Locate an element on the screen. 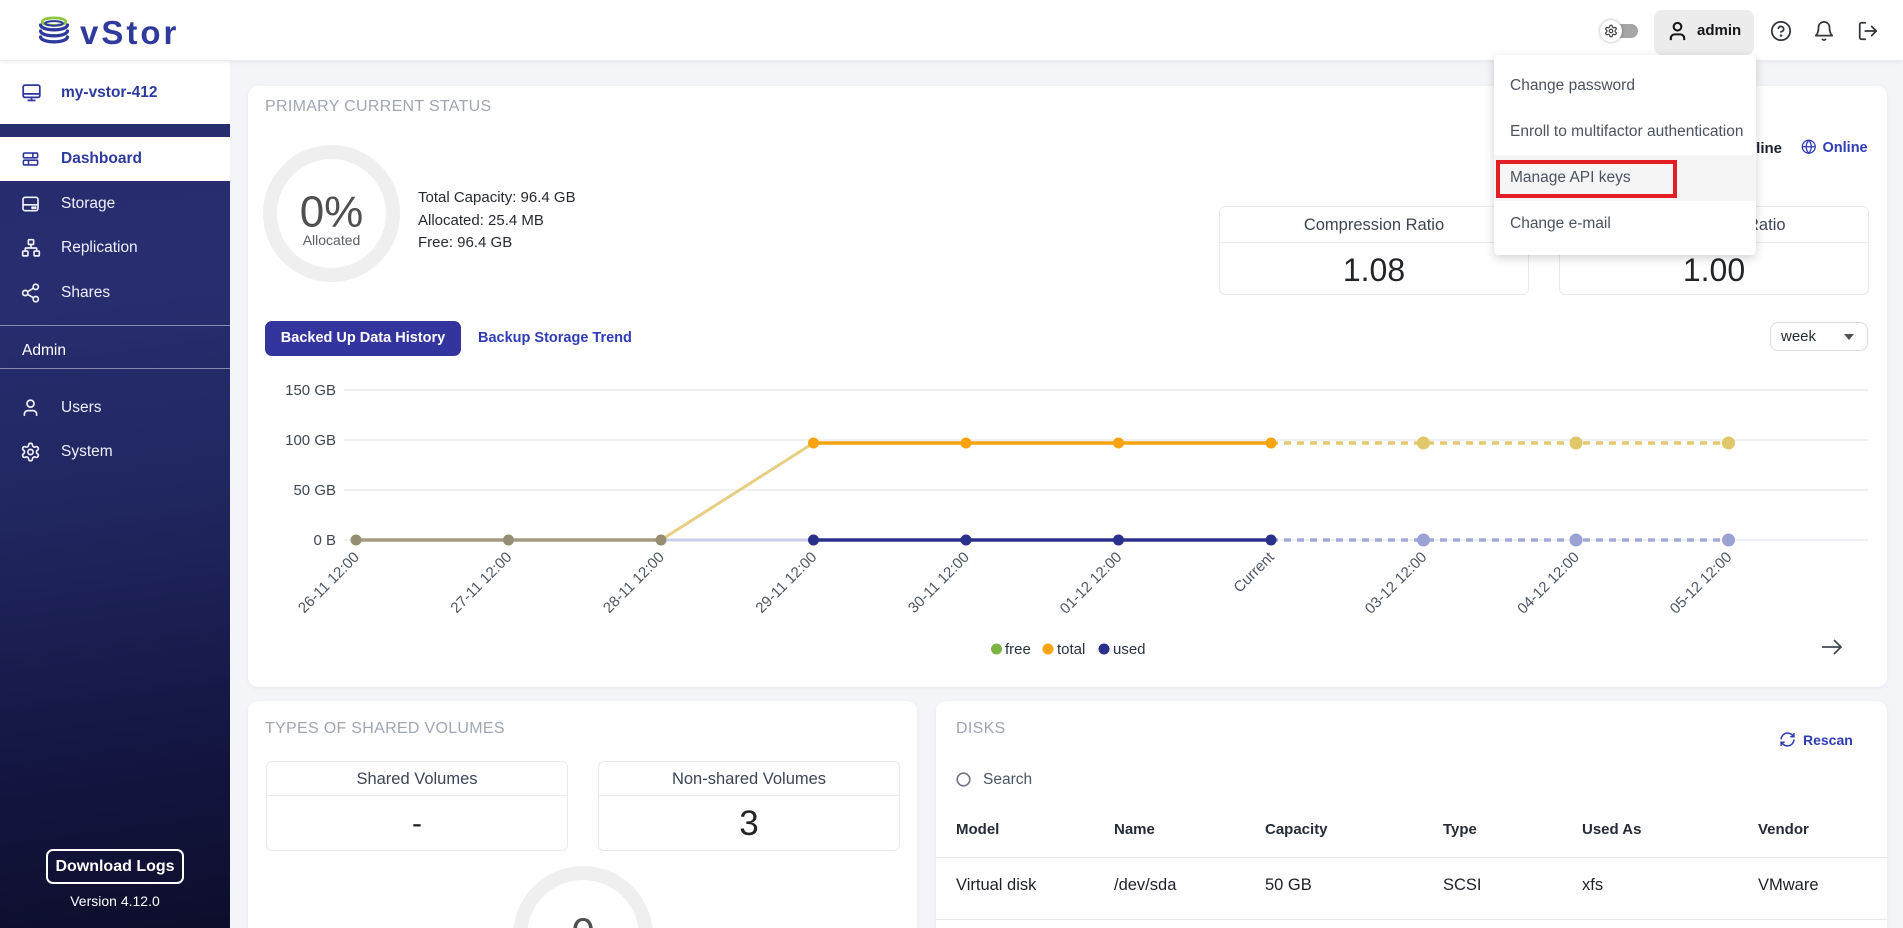  svg-text: 50 GB is located at coordinates (314, 490).